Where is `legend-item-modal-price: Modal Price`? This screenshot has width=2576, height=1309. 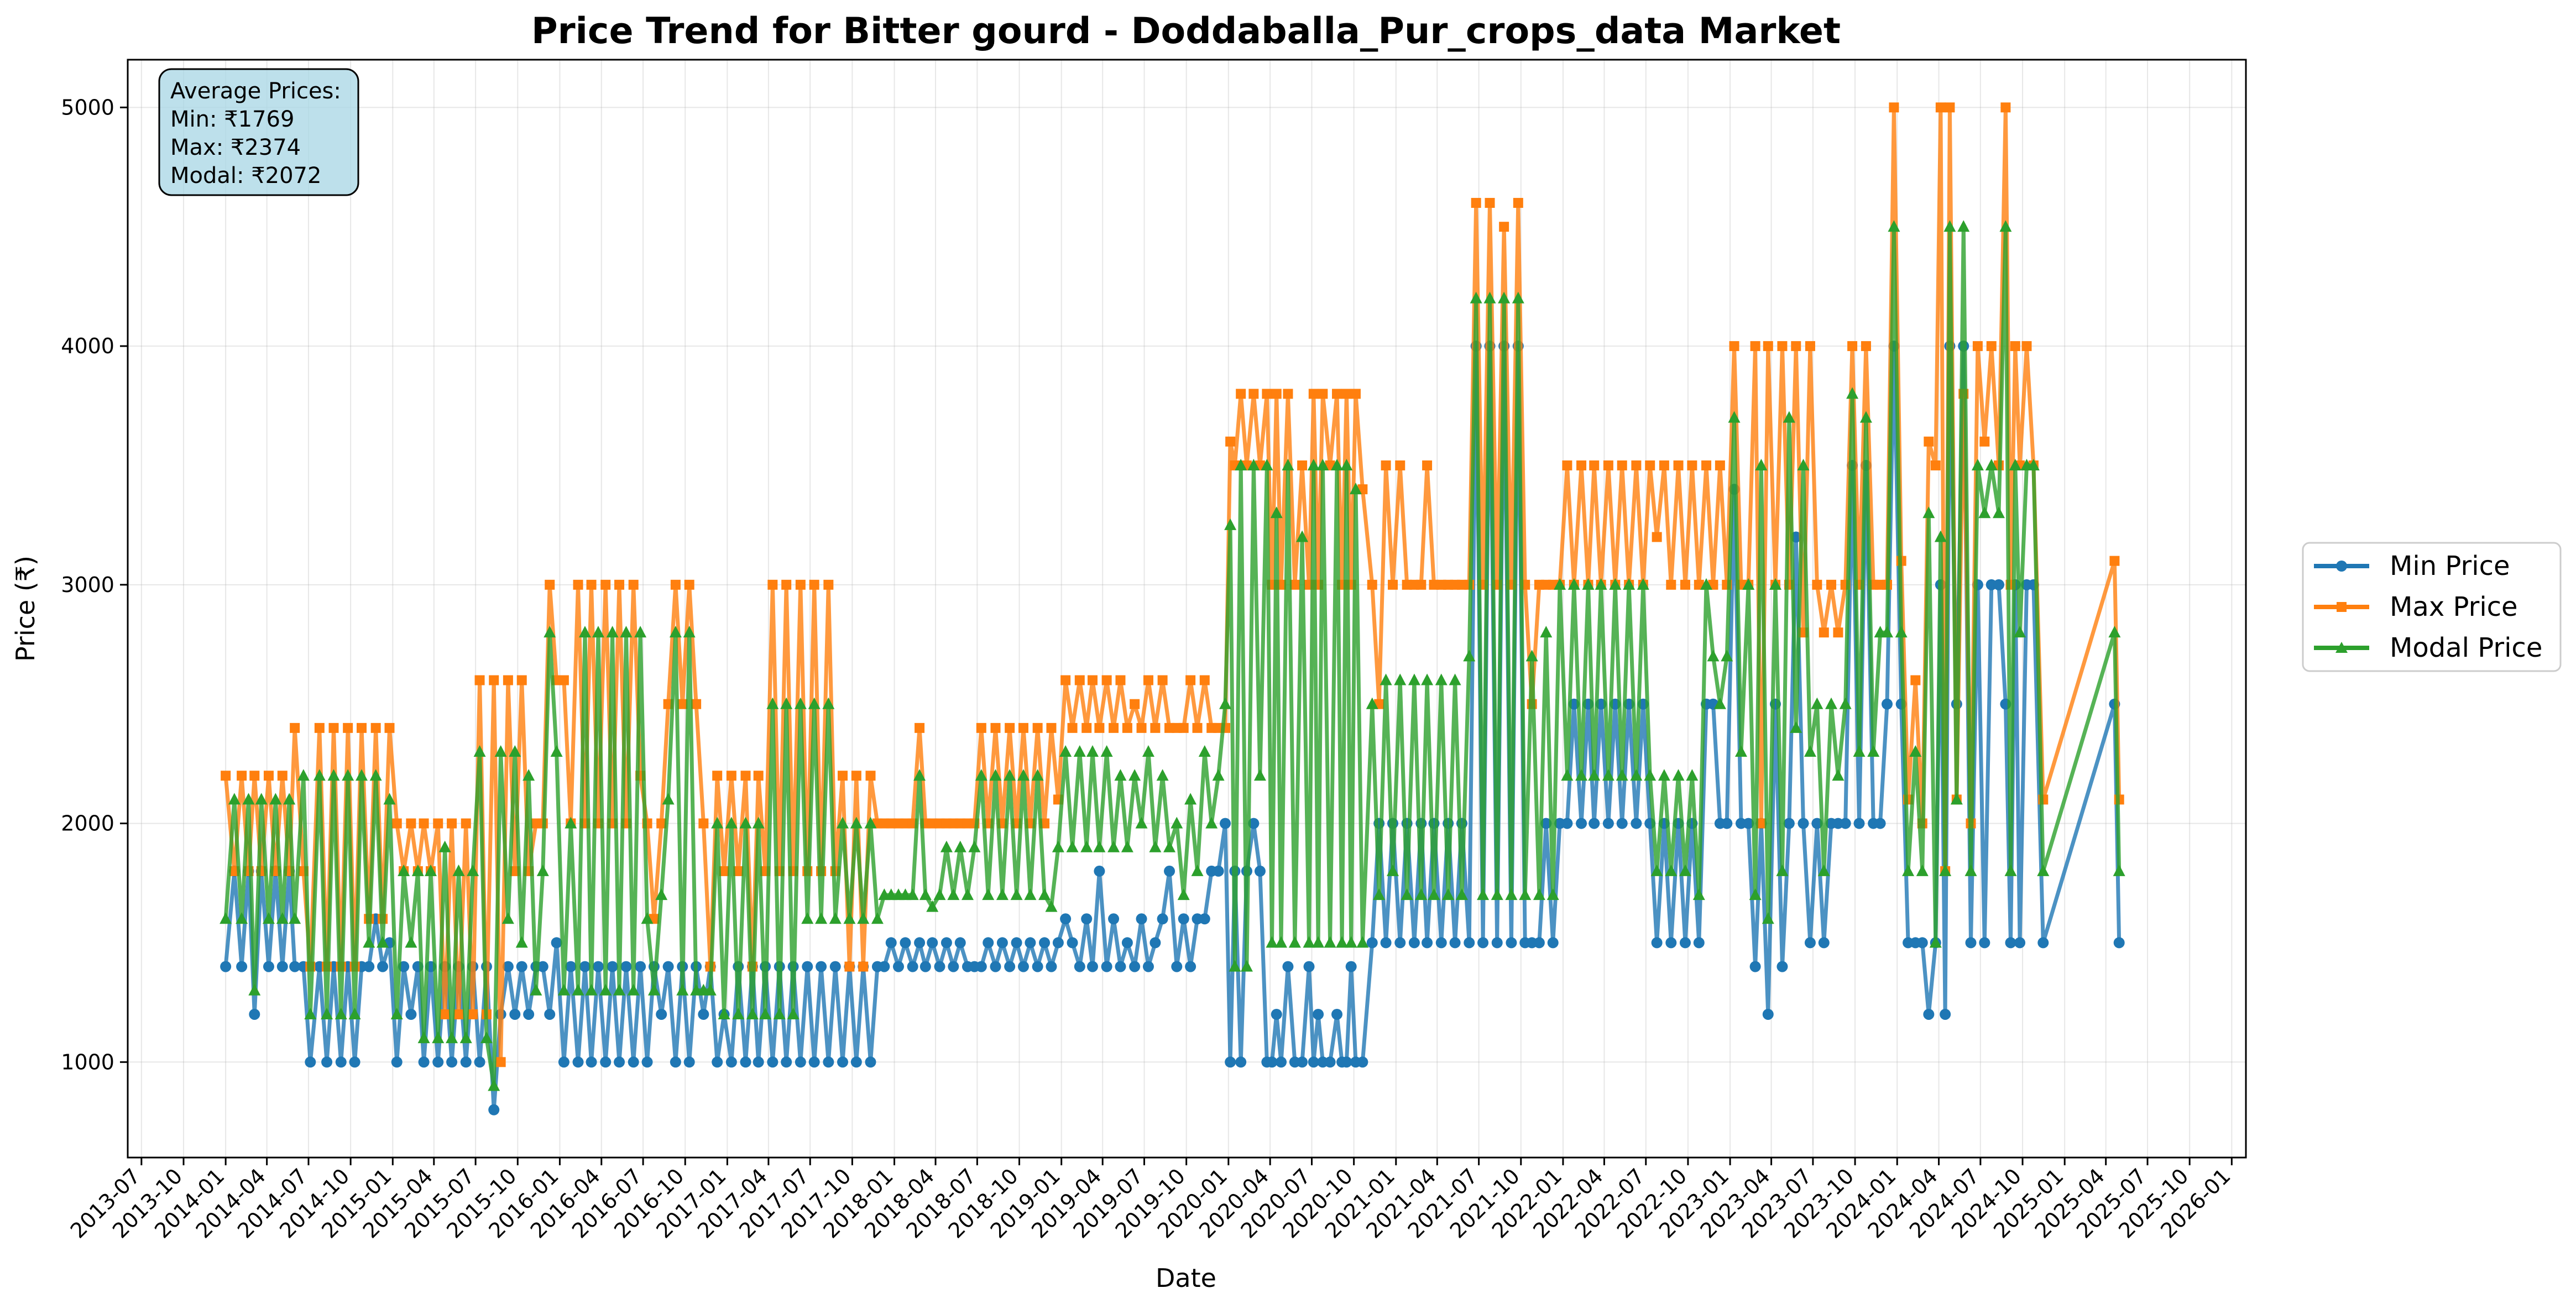
legend-item-modal-price: Modal Price is located at coordinates (2428, 648).